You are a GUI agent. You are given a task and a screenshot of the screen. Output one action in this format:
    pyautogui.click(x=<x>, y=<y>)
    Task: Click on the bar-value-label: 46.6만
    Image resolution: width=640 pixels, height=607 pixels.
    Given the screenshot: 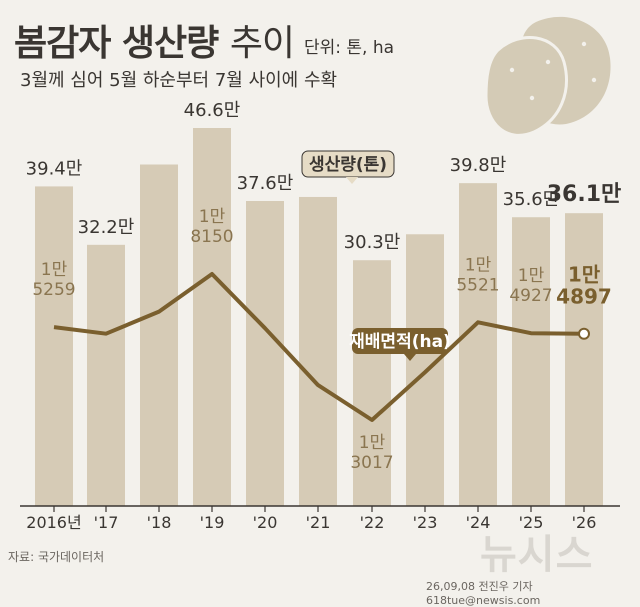 What is the action you would take?
    pyautogui.click(x=212, y=110)
    